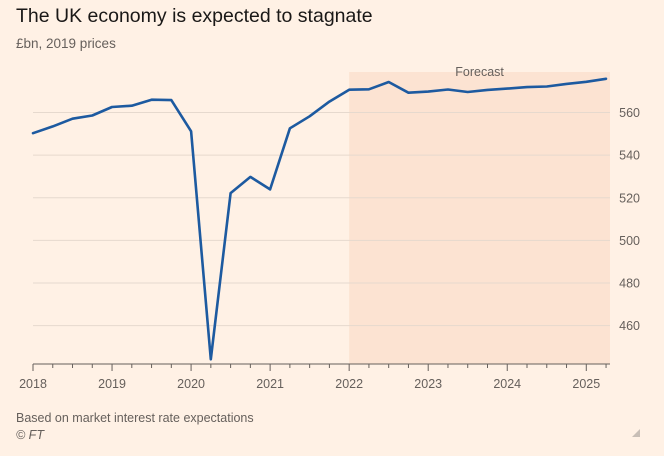 This screenshot has height=456, width=664. Describe the element at coordinates (112, 384) in the screenshot. I see `x-tick-label: 2019` at that location.